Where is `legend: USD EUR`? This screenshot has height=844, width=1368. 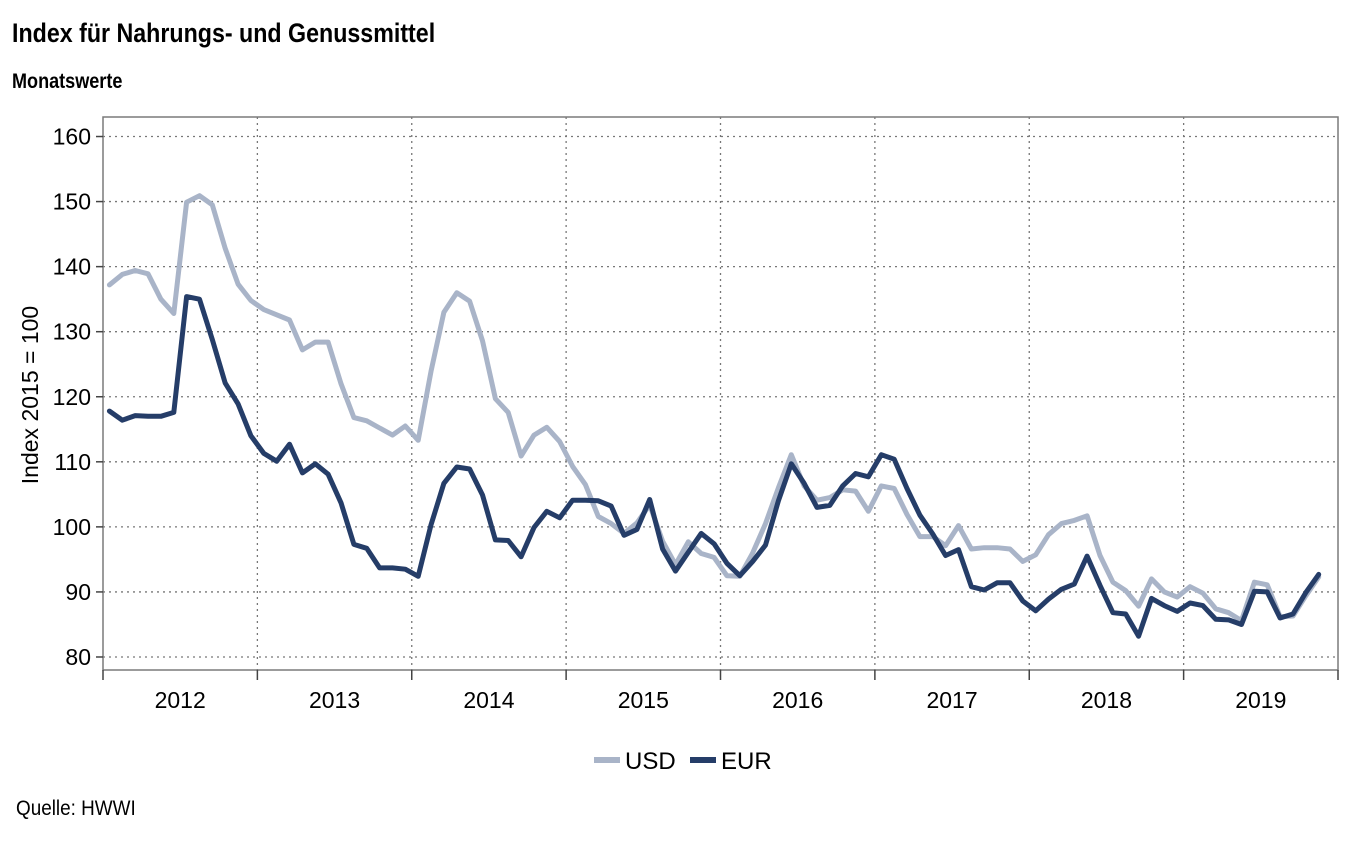
legend: USD EUR is located at coordinates (683, 761).